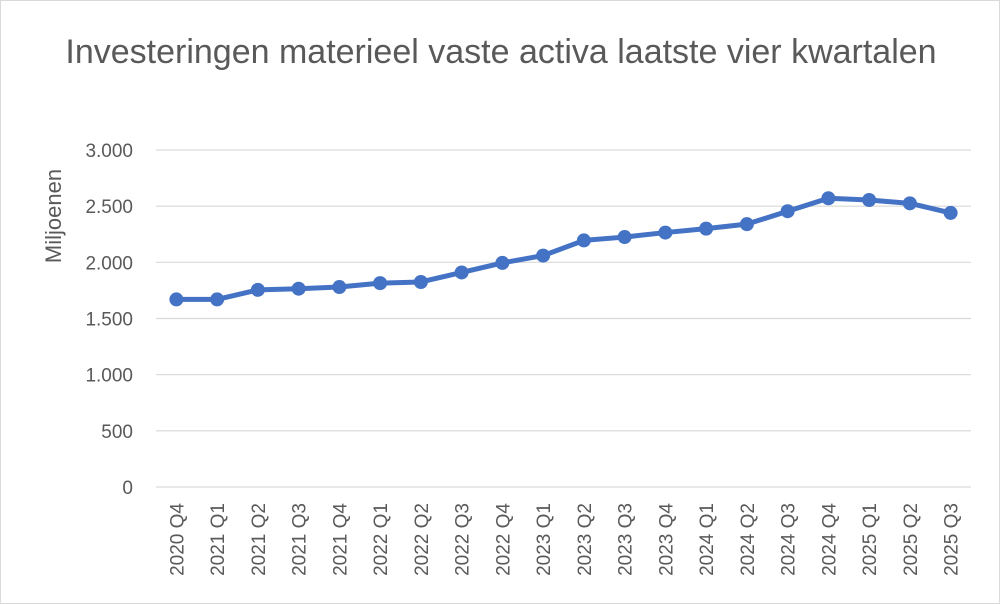 The width and height of the screenshot is (1000, 605). Describe the element at coordinates (544, 539) in the screenshot. I see `x-tick-label: 2023 Q1` at that location.